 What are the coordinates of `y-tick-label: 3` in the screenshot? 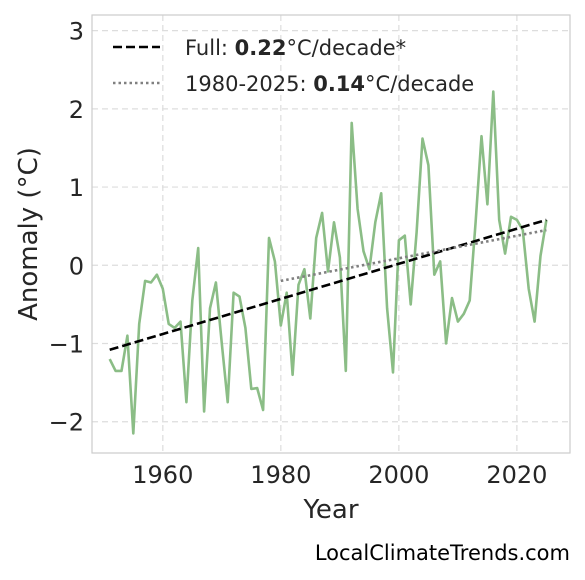 It's located at (76, 32).